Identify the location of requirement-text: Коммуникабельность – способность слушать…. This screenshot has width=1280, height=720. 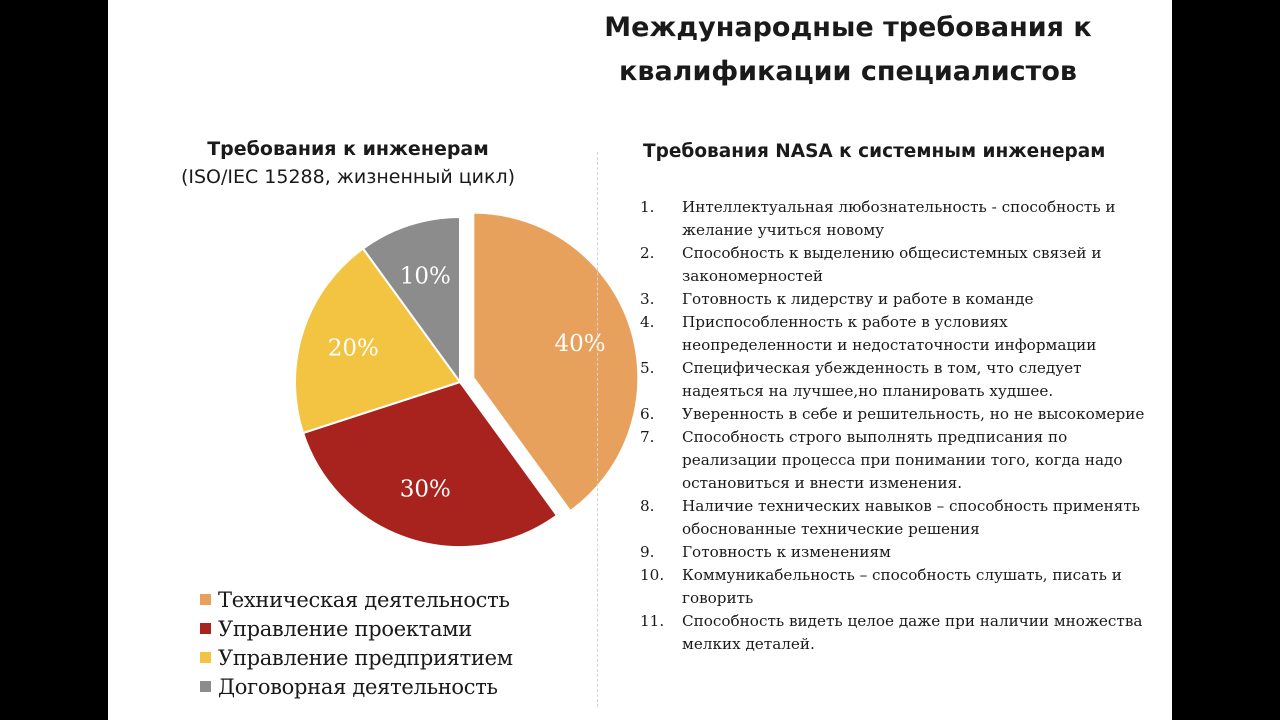
(902, 586).